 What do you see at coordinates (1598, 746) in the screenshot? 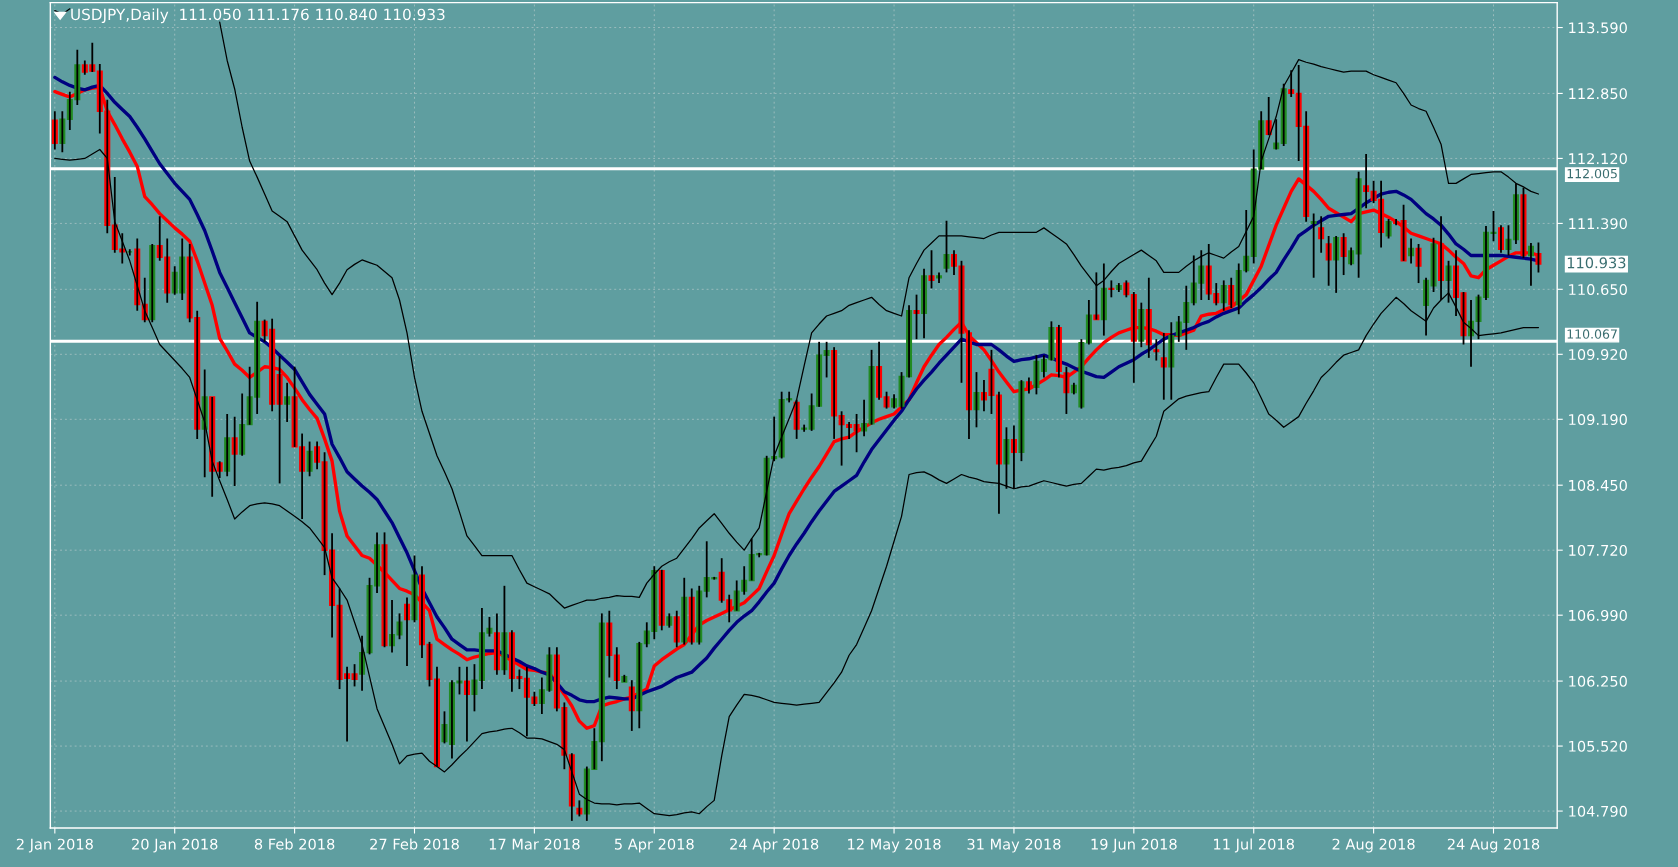
I see `y-tick-label: 105.520` at bounding box center [1598, 746].